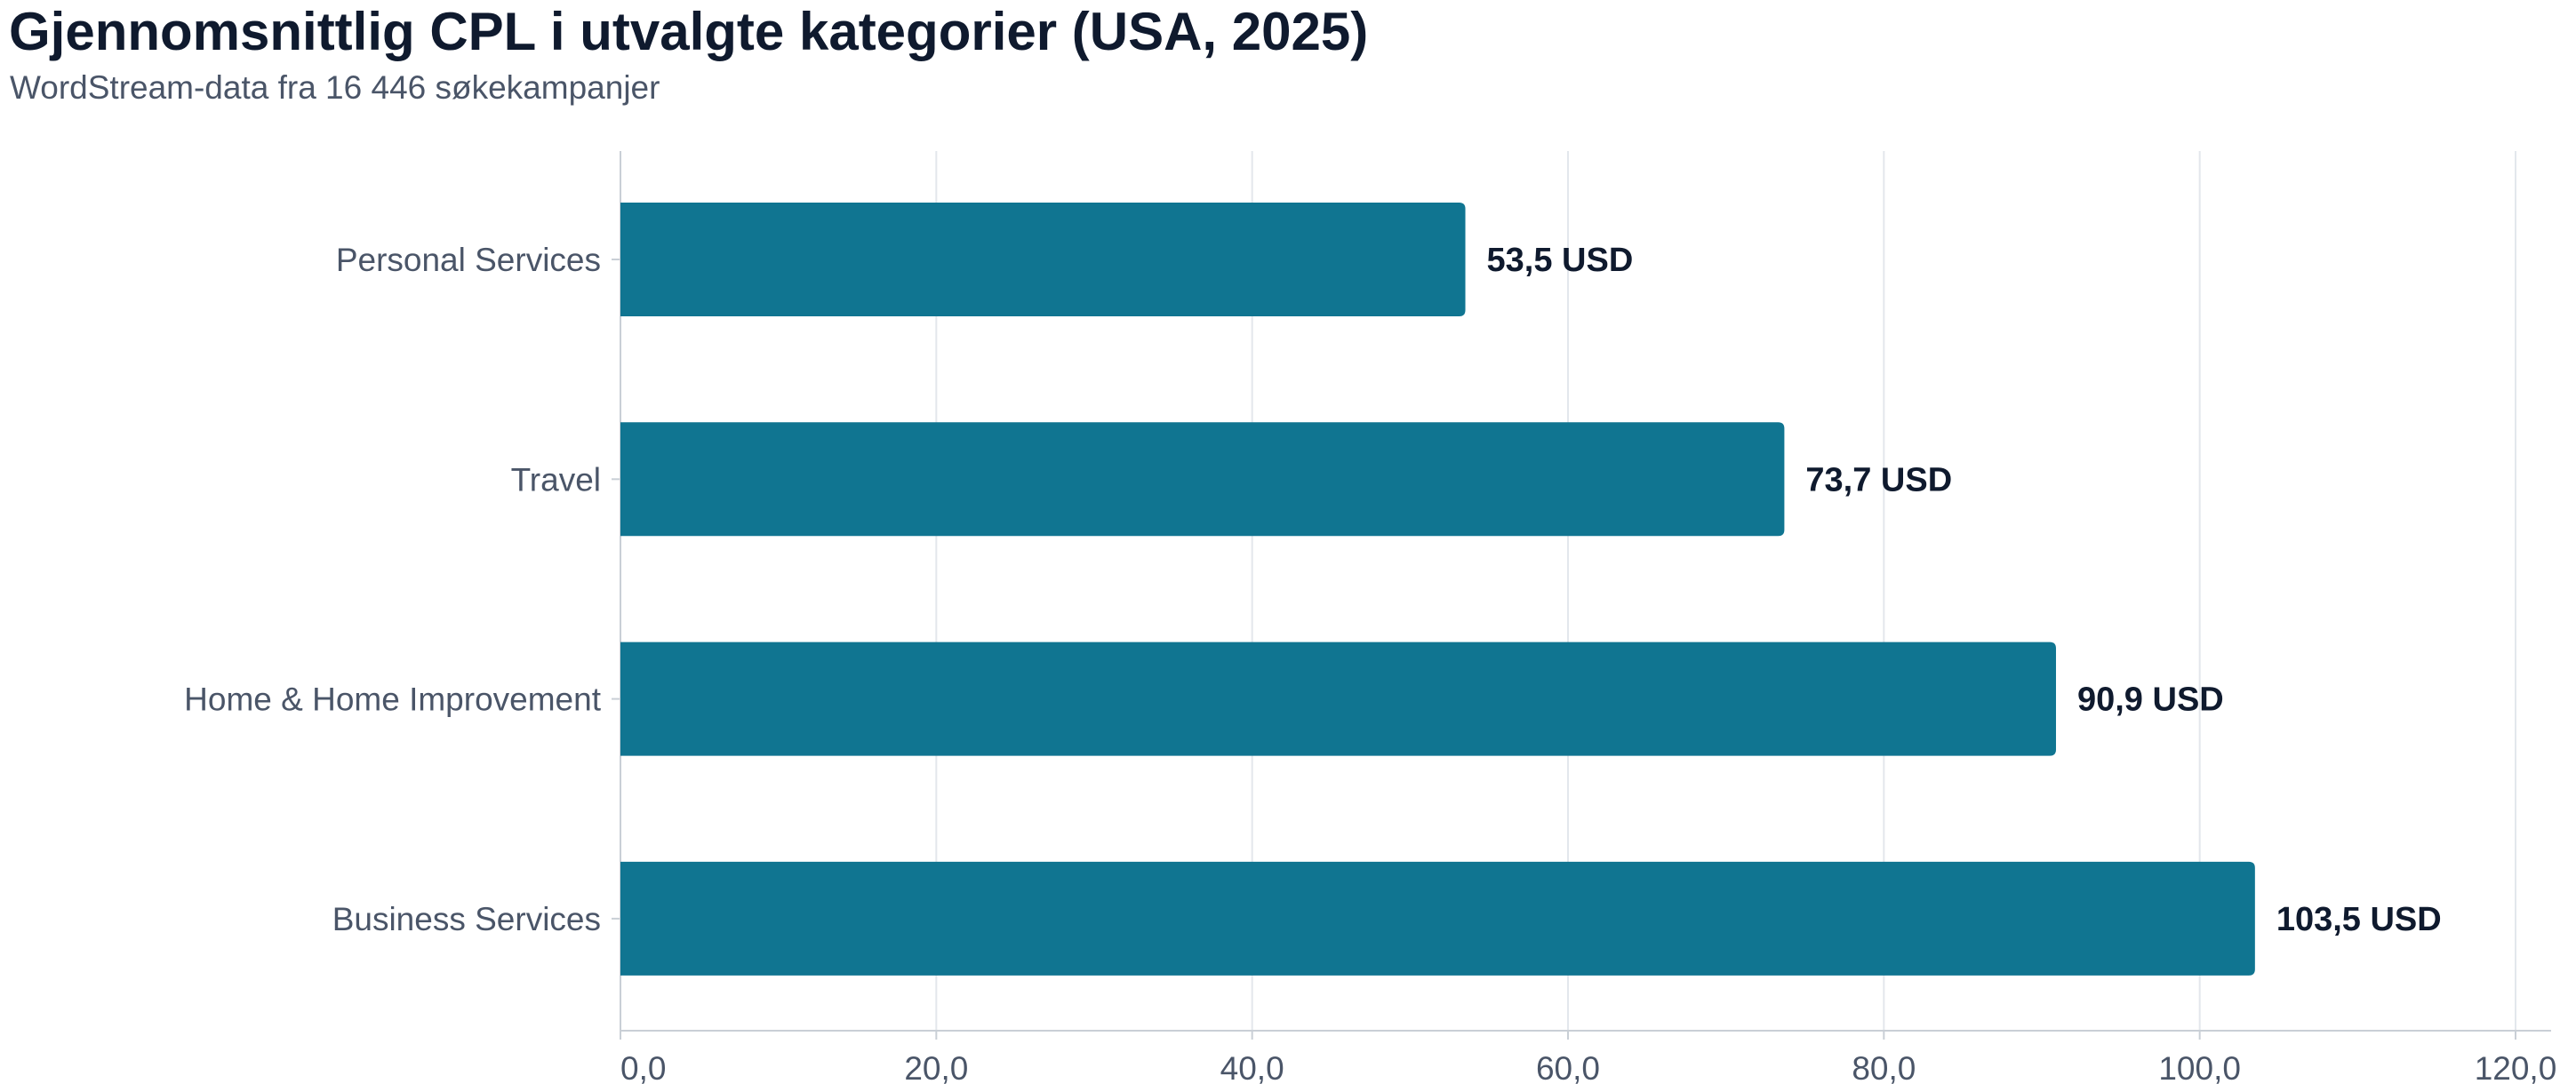  Describe the element at coordinates (2199, 1067) in the screenshot. I see `x-tick-label: 100,0` at that location.